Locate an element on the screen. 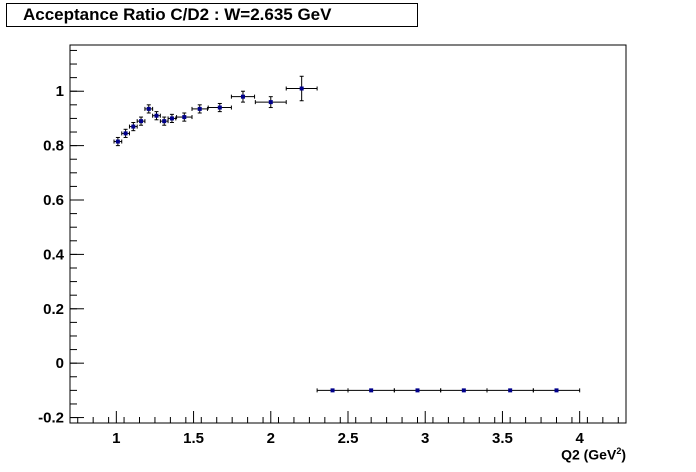  y-tick-label: 0 is located at coordinates (60, 363).